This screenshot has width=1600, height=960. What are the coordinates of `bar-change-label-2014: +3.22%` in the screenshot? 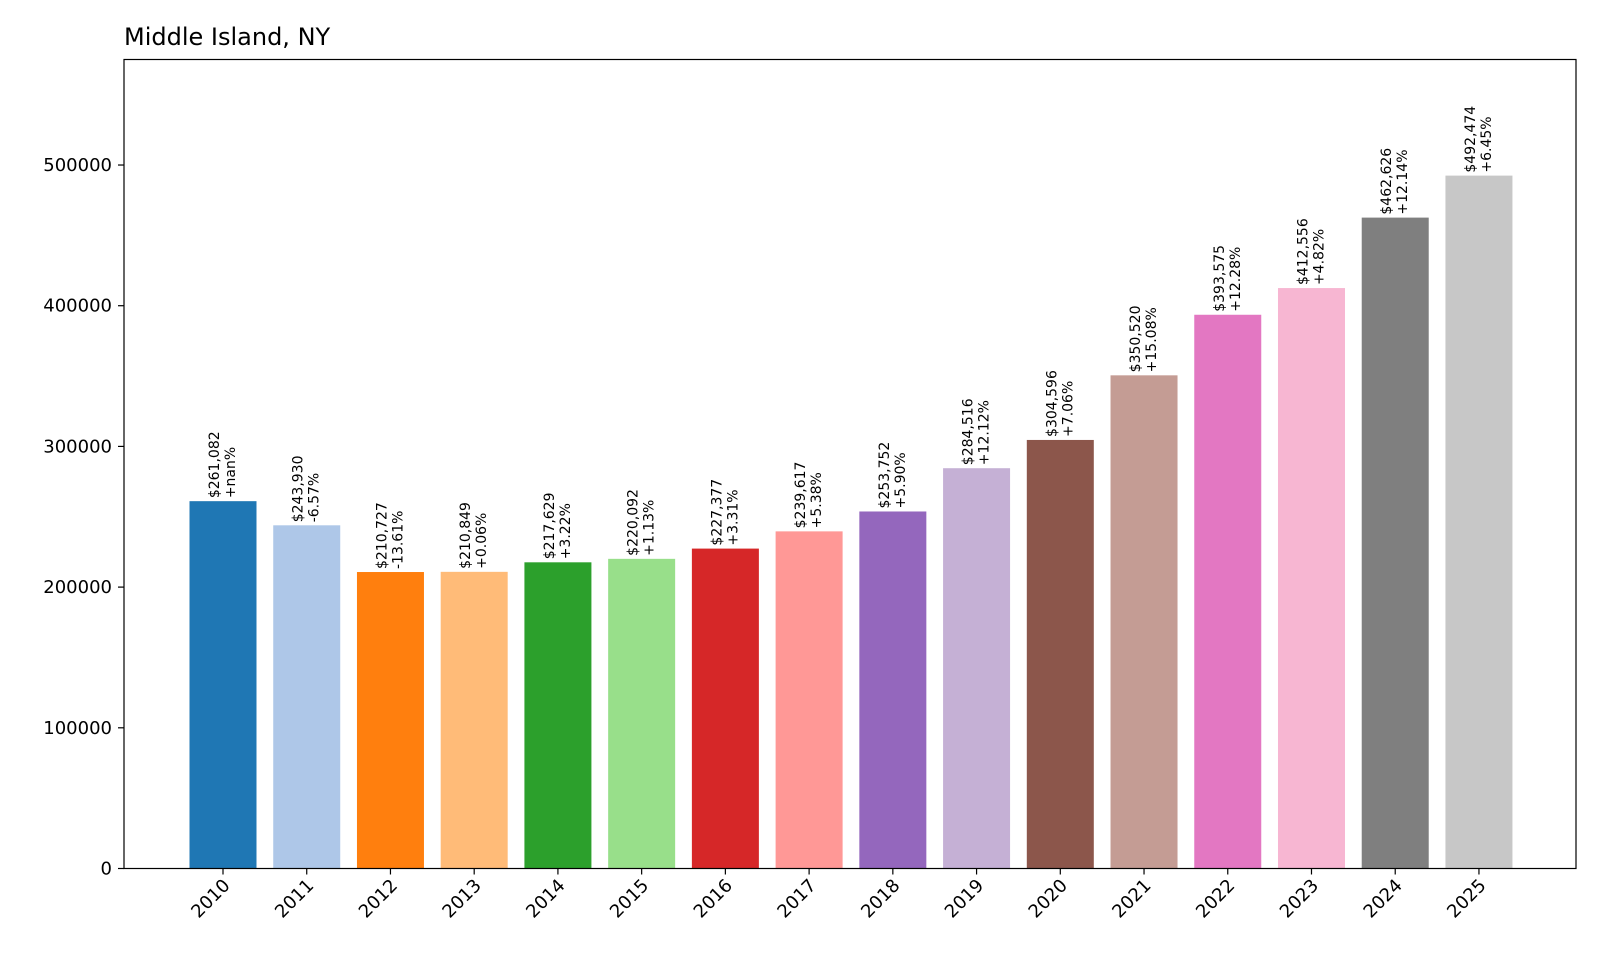 It's located at (566, 531).